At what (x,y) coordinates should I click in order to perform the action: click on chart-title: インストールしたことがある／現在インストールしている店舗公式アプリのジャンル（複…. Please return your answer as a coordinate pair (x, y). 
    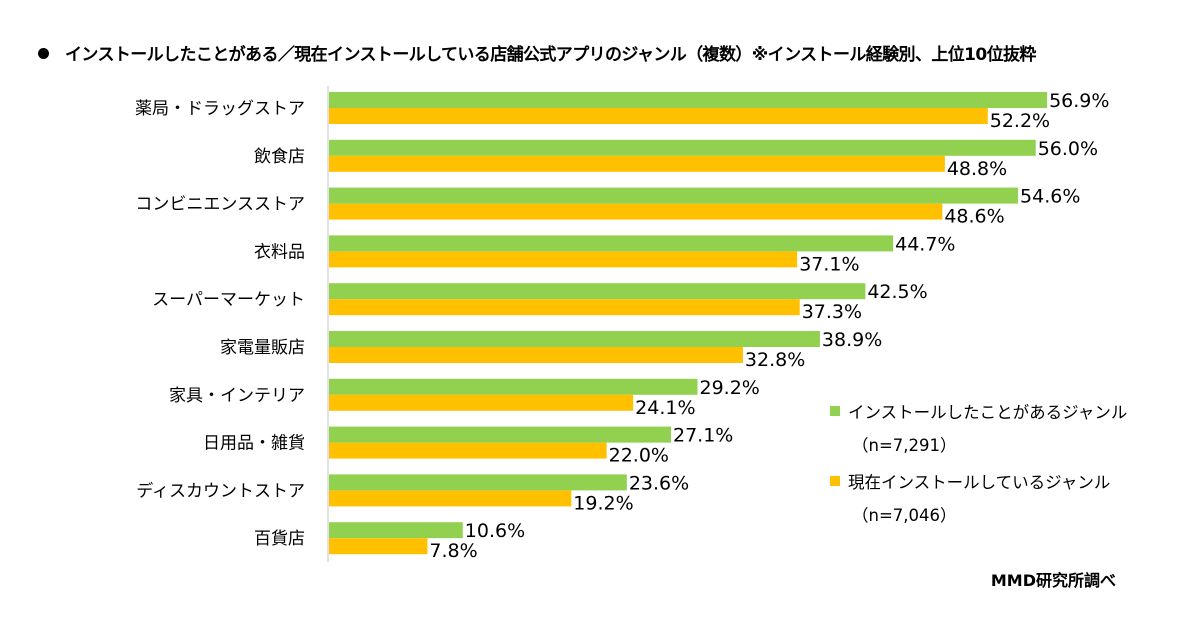
    Looking at the image, I should click on (537, 52).